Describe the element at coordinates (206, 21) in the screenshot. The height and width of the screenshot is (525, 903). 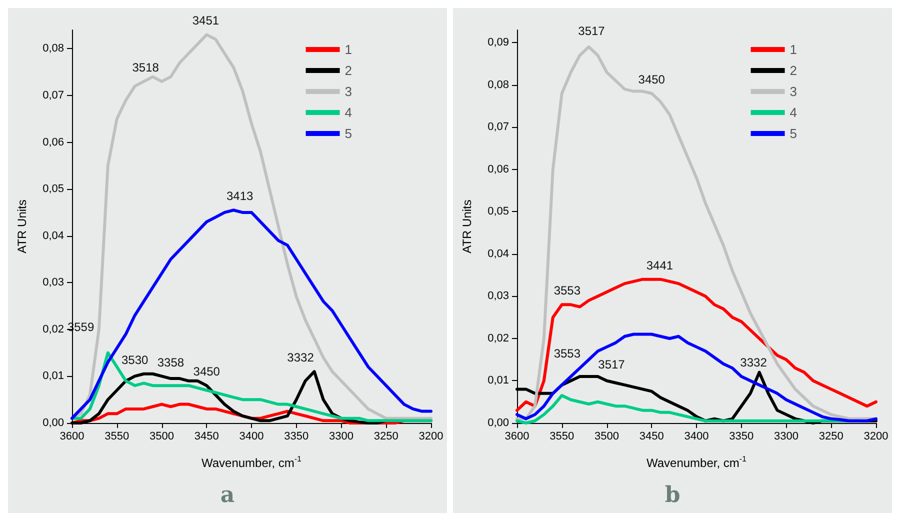
I see `annotation: 3451` at that location.